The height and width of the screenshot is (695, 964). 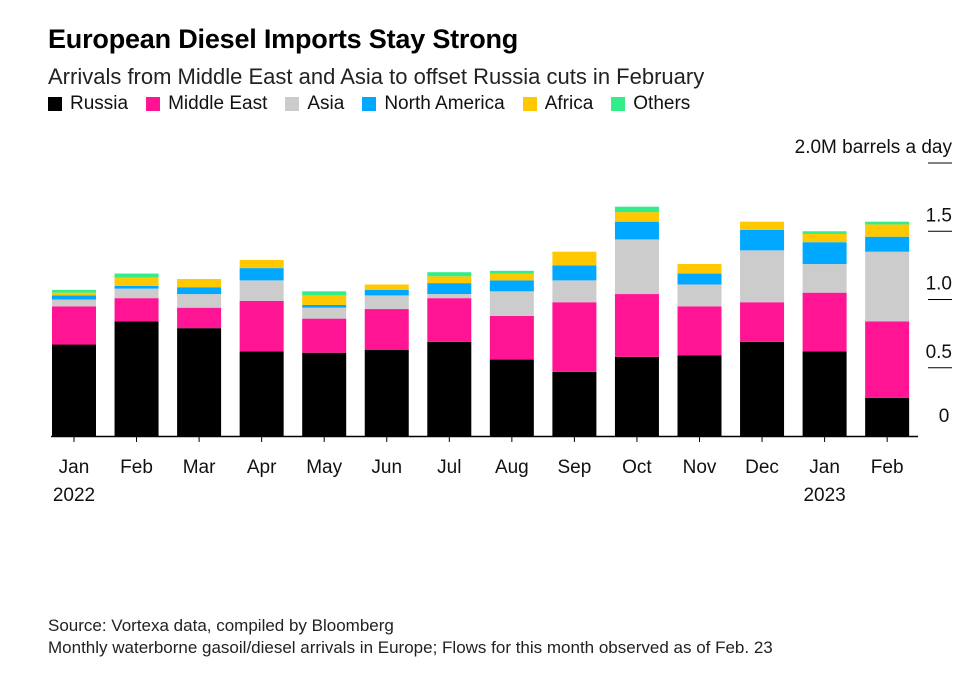 What do you see at coordinates (944, 416) in the screenshot?
I see `y-tick-label: 0` at bounding box center [944, 416].